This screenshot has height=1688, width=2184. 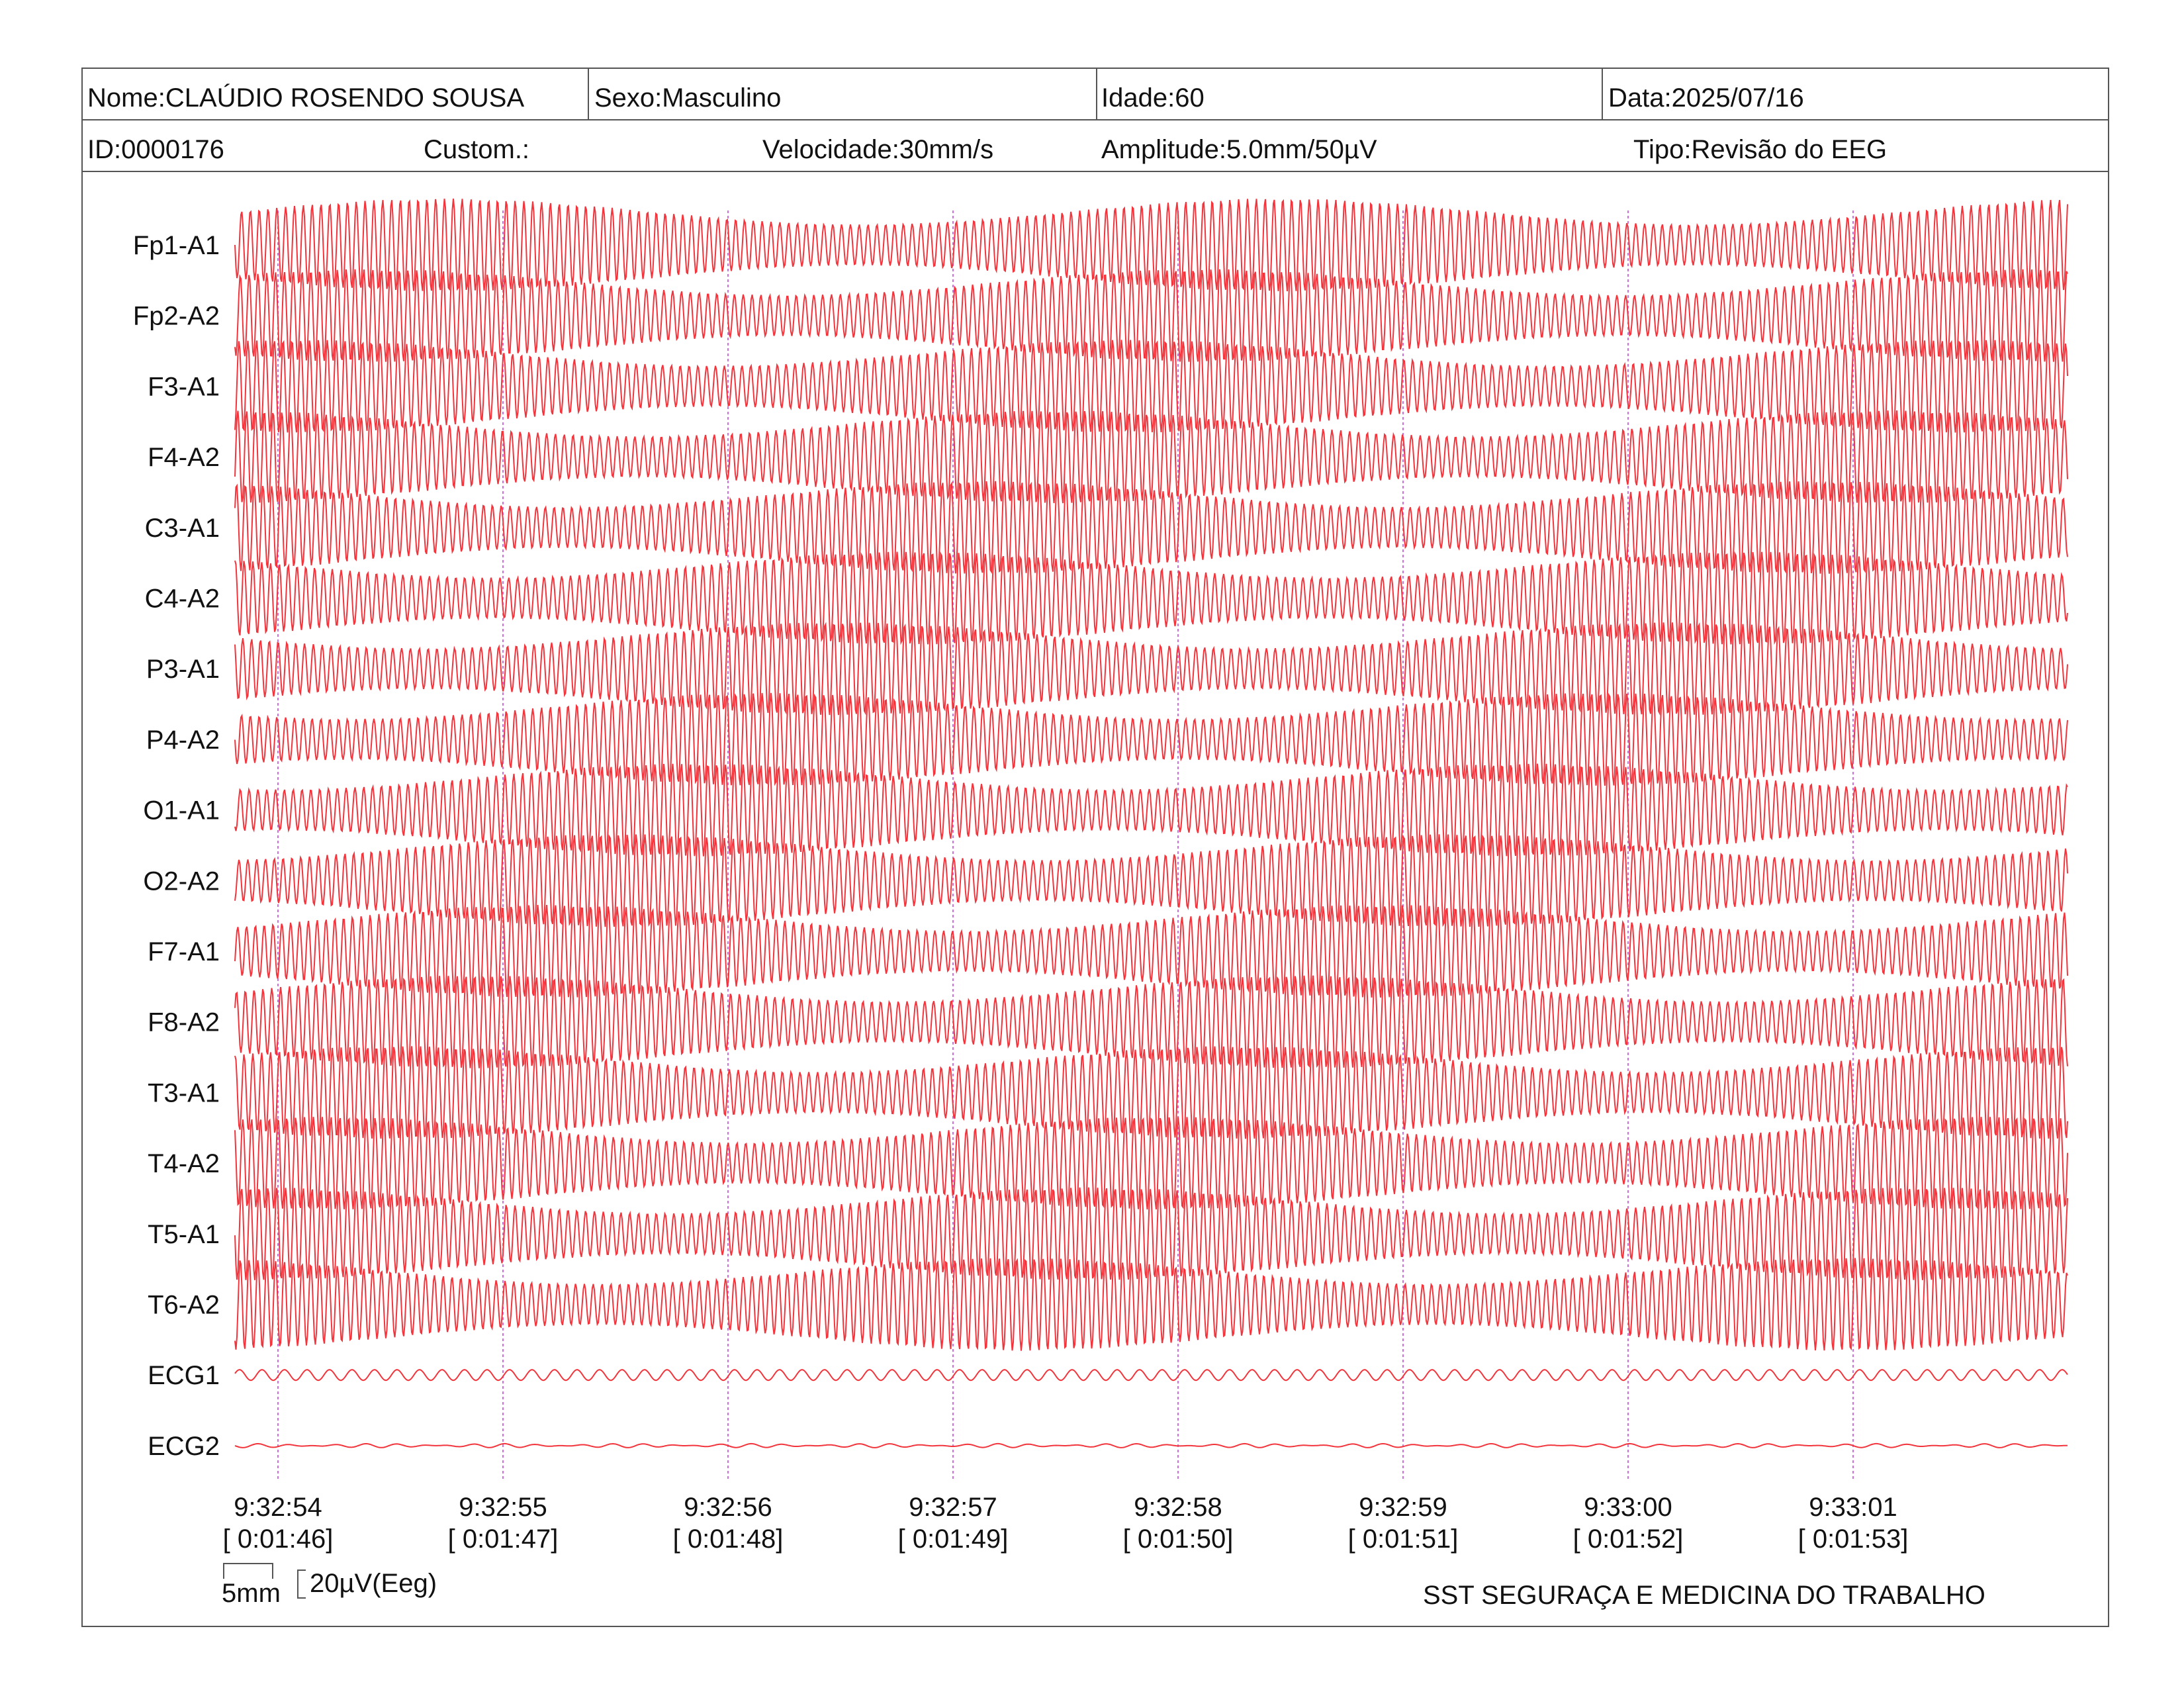 What do you see at coordinates (183, 669) in the screenshot?
I see `channel-label: P3-A1` at bounding box center [183, 669].